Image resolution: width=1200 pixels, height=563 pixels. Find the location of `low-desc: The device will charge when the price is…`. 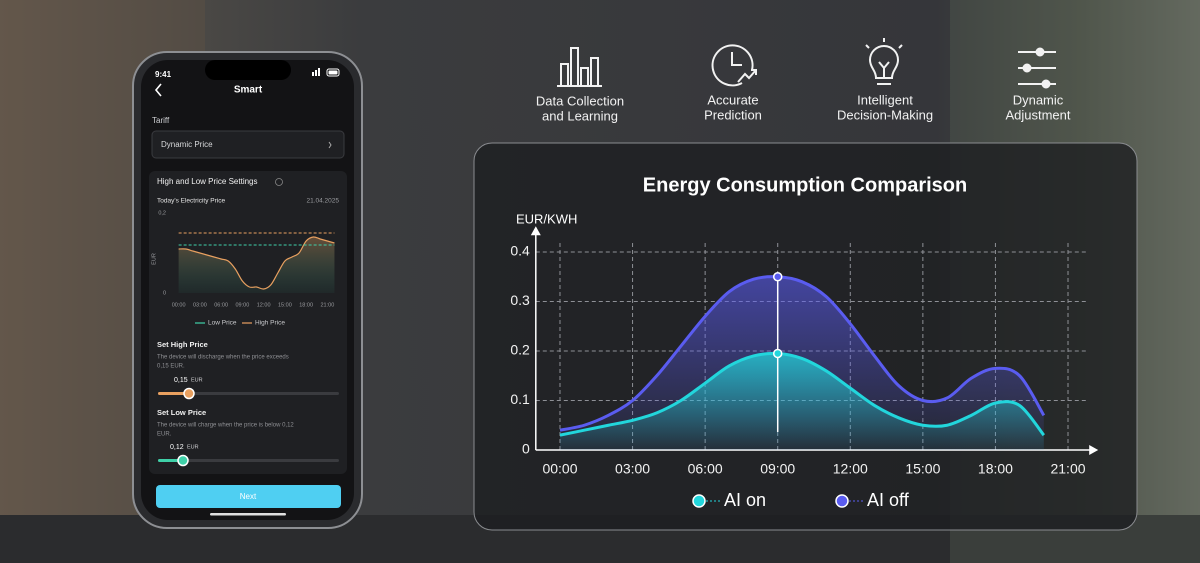

low-desc: The device will charge when the price is… is located at coordinates (225, 426).